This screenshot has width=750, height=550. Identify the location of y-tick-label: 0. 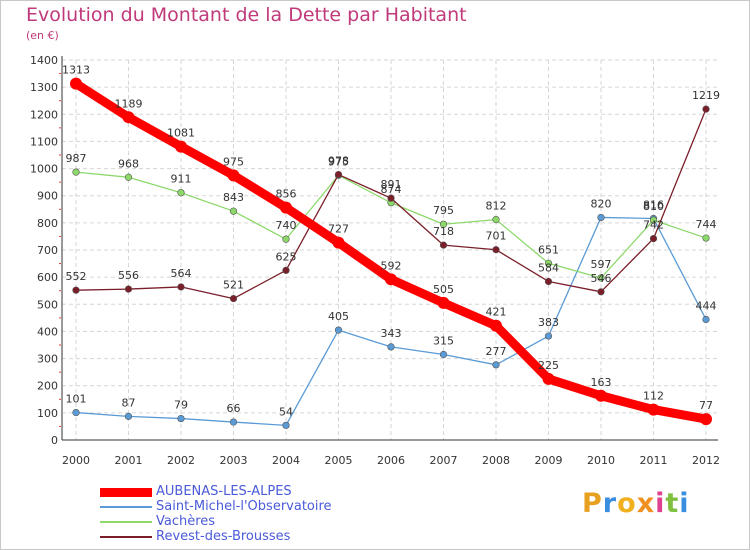
(54, 440).